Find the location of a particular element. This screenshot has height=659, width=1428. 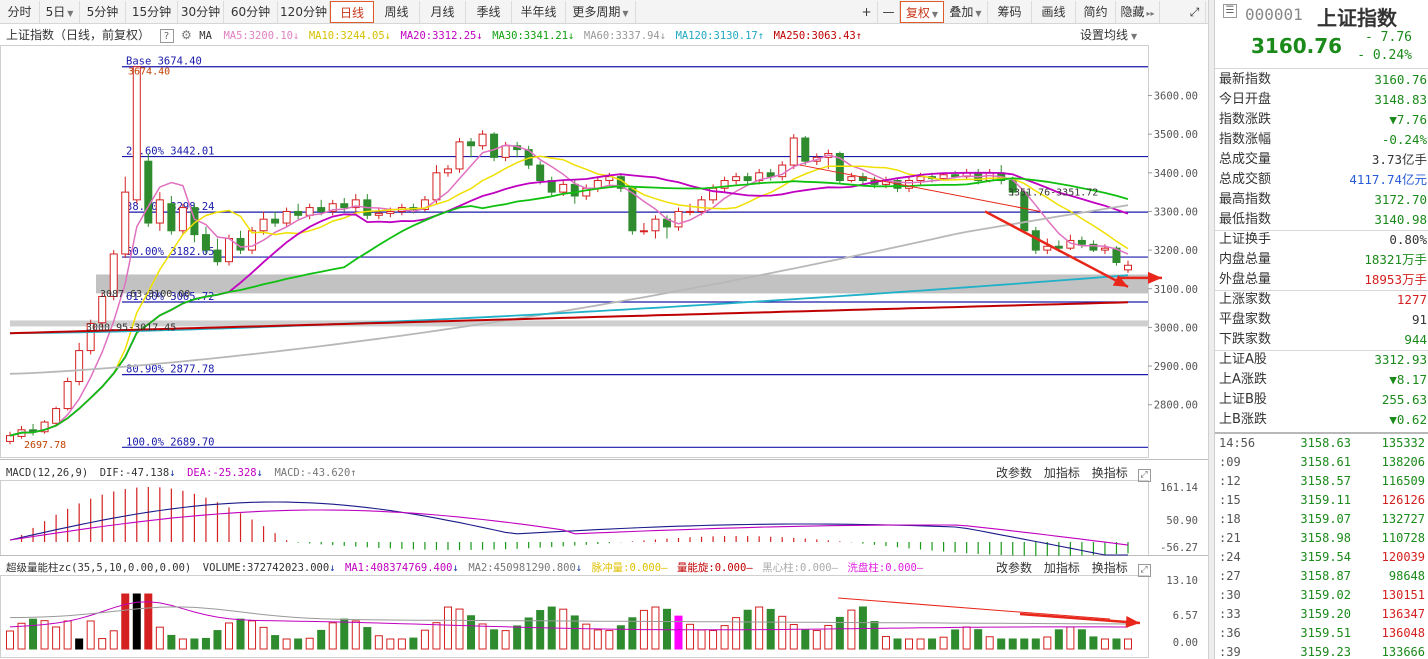

ma120-arrow-icon: ↑ is located at coordinates (761, 36).